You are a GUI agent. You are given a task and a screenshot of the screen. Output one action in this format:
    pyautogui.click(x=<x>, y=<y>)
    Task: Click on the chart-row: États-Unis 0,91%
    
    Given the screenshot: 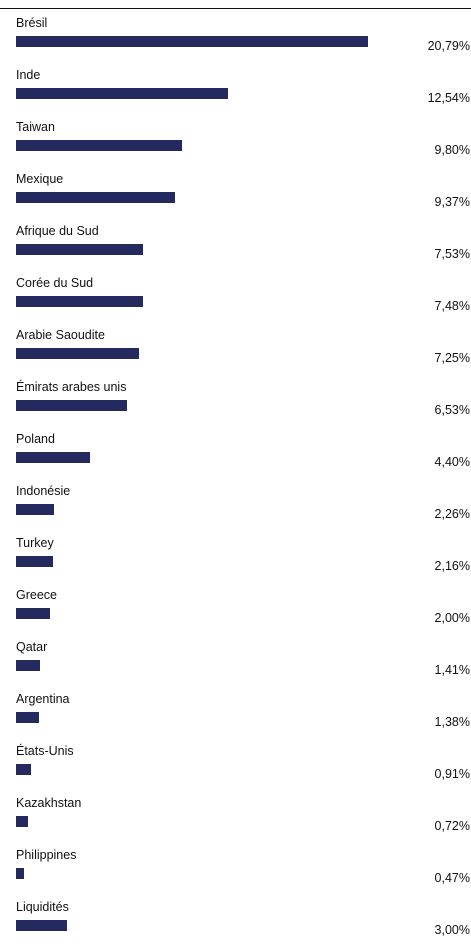 What is the action you would take?
    pyautogui.click(x=235, y=769)
    